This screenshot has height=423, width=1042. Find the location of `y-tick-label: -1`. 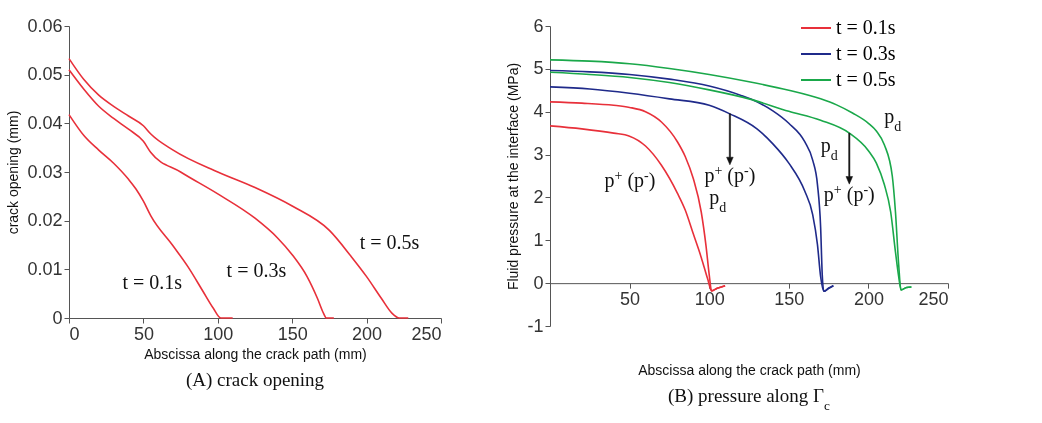

y-tick-label: -1 is located at coordinates (535, 325).